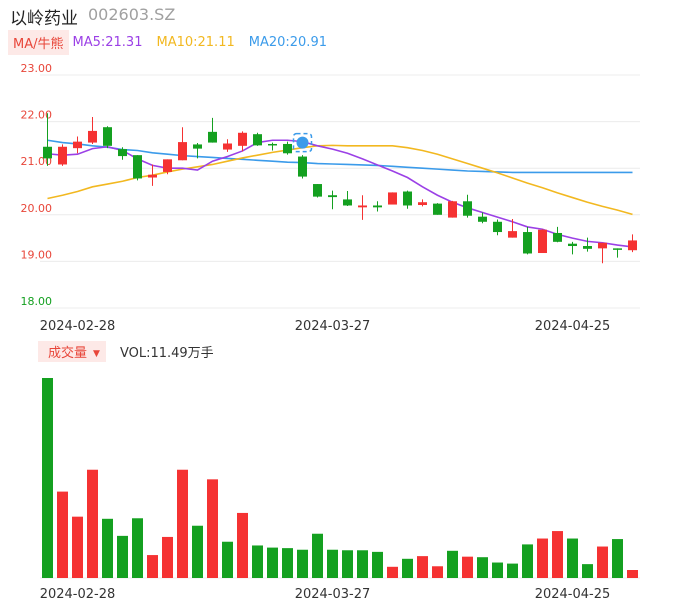 This screenshot has width=686, height=606. What do you see at coordinates (78, 594) in the screenshot?
I see `volume-date-tick-label: 2024-02-28` at bounding box center [78, 594].